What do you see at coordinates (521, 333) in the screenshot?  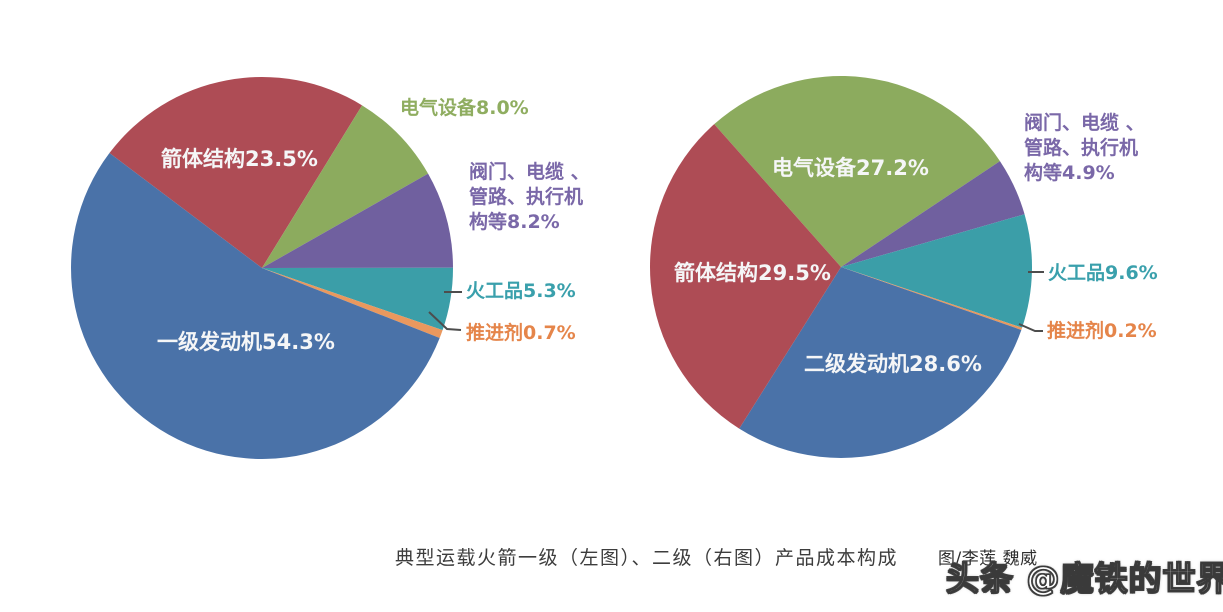 I see `slice-label-propellant-left: 推进剂0.7%` at bounding box center [521, 333].